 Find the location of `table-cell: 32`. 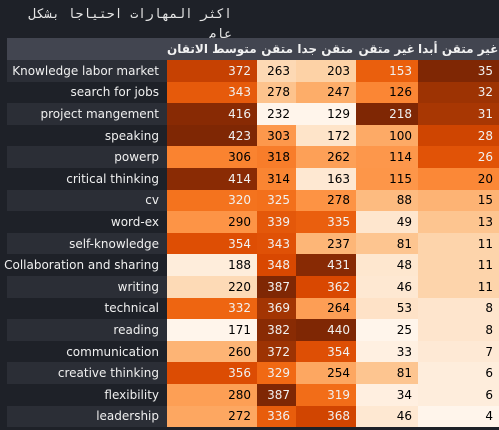

table-cell: 32 is located at coordinates (458, 92).